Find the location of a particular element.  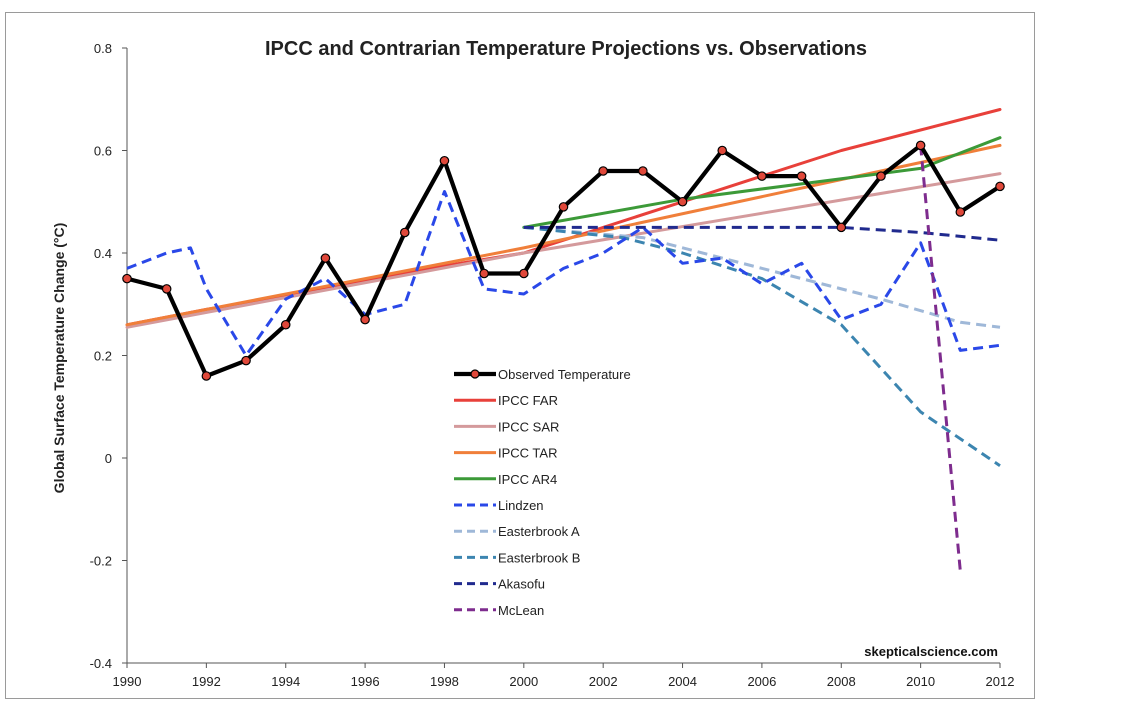

x-tick-label: 1992 is located at coordinates (206, 681).